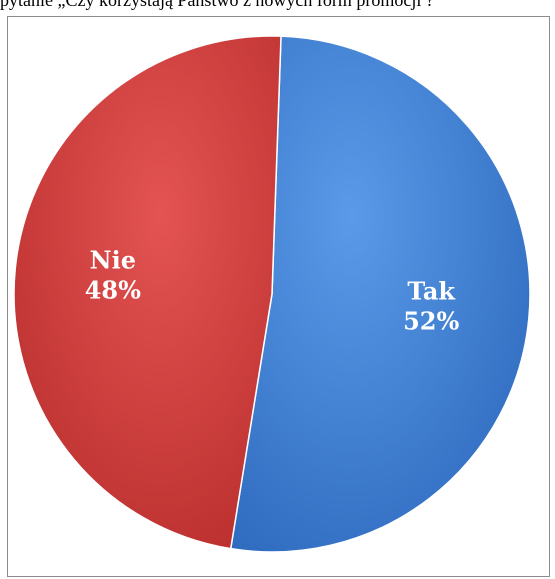 The width and height of the screenshot is (555, 579). What do you see at coordinates (431, 291) in the screenshot?
I see `slice-category-label: Tak` at bounding box center [431, 291].